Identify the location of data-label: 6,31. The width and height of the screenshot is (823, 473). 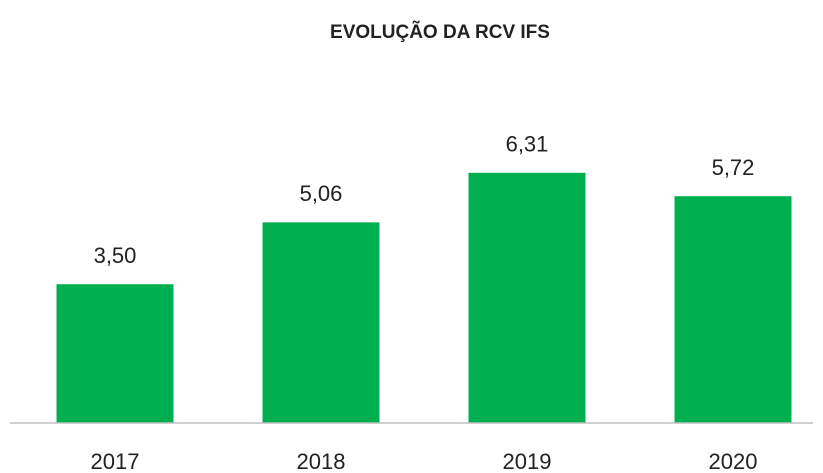
(527, 144).